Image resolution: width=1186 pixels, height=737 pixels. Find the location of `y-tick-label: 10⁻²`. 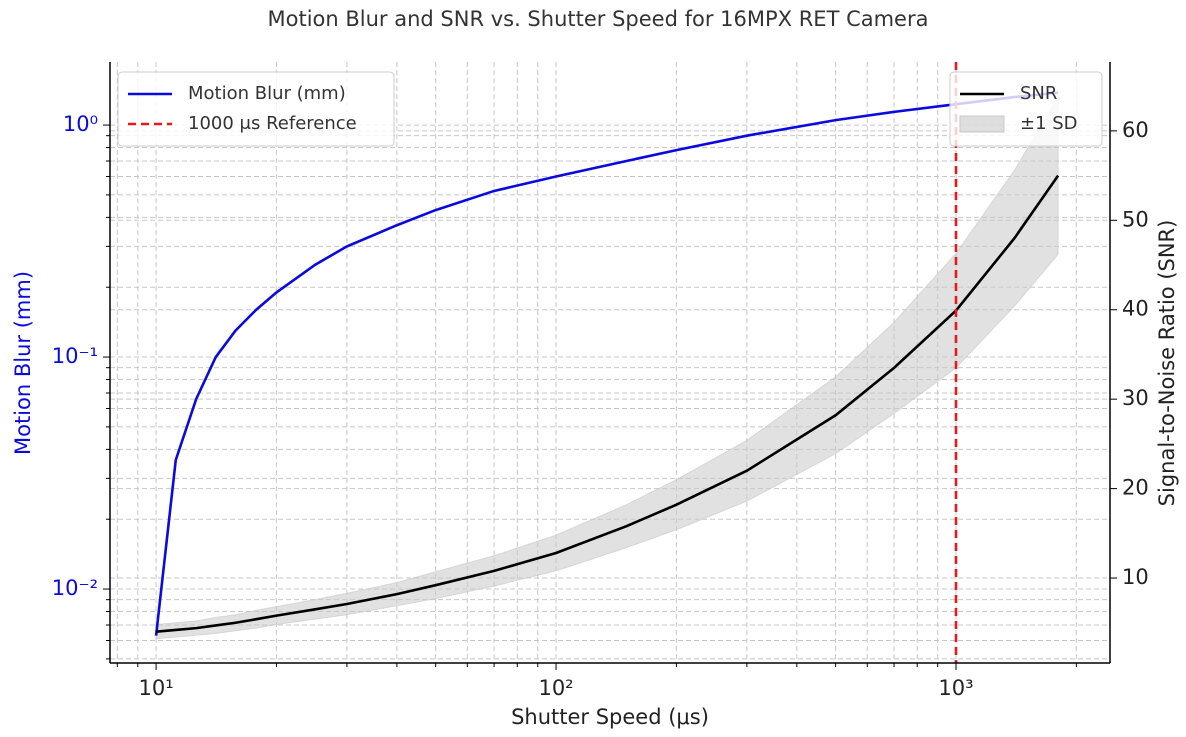

y-tick-label: 10⁻² is located at coordinates (75, 588).